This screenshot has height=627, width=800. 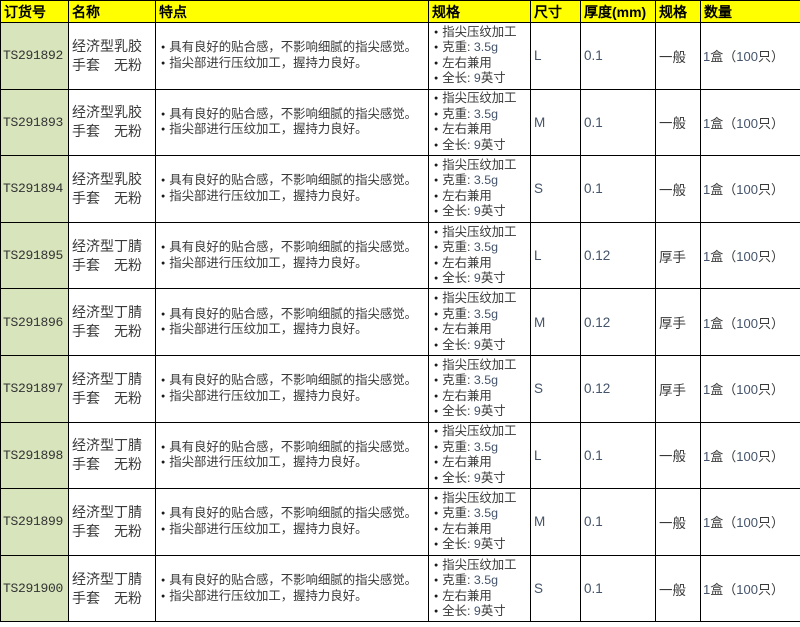 I want to click on cell-order-no: TS291895, so click(x=34, y=255).